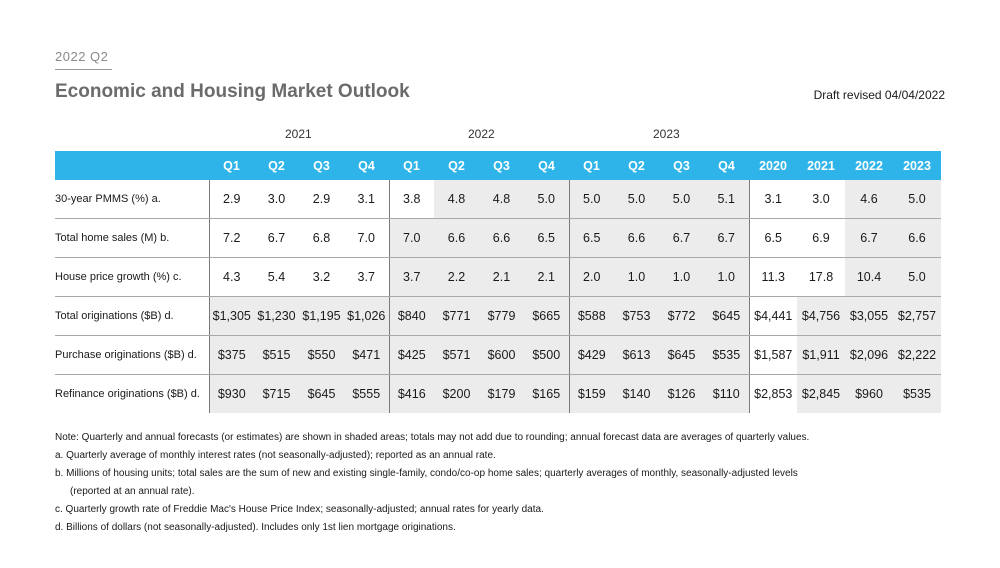  Describe the element at coordinates (821, 393) in the screenshot. I see `table-cell: $2,845` at that location.